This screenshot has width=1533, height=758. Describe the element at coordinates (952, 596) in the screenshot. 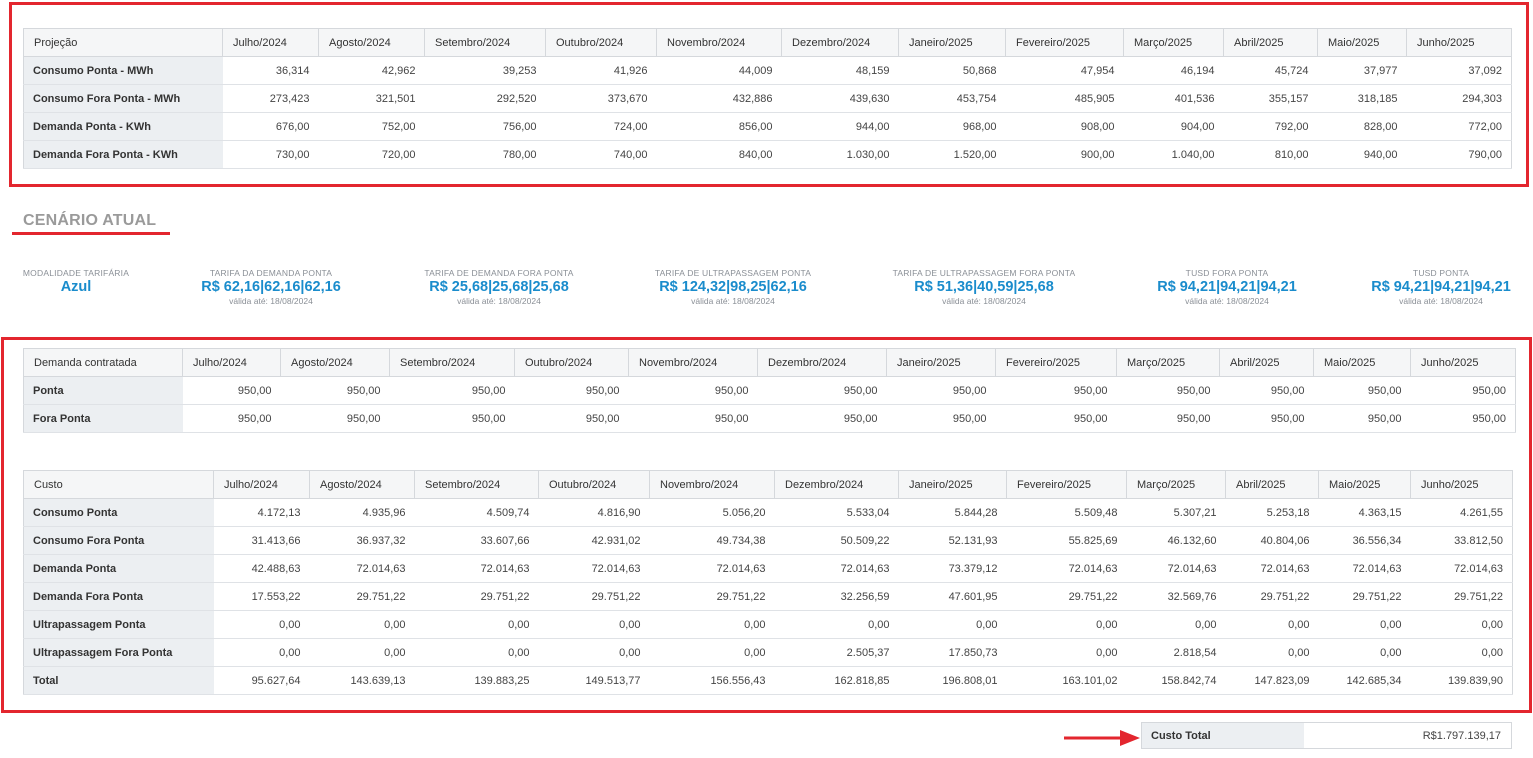

I see `cell-value: 47.601,95` at that location.